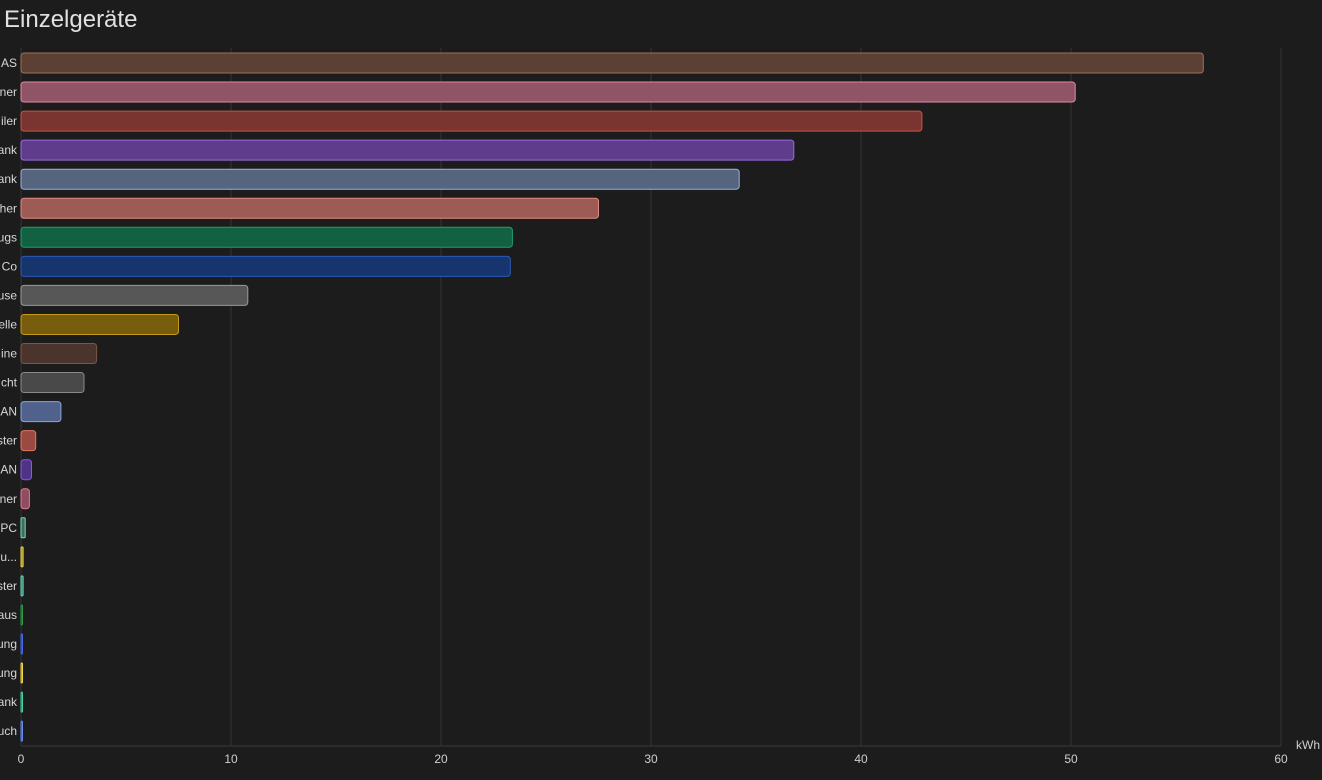 The image size is (1322, 780). Describe the element at coordinates (8, 731) in the screenshot. I see `category-label: uch` at that location.